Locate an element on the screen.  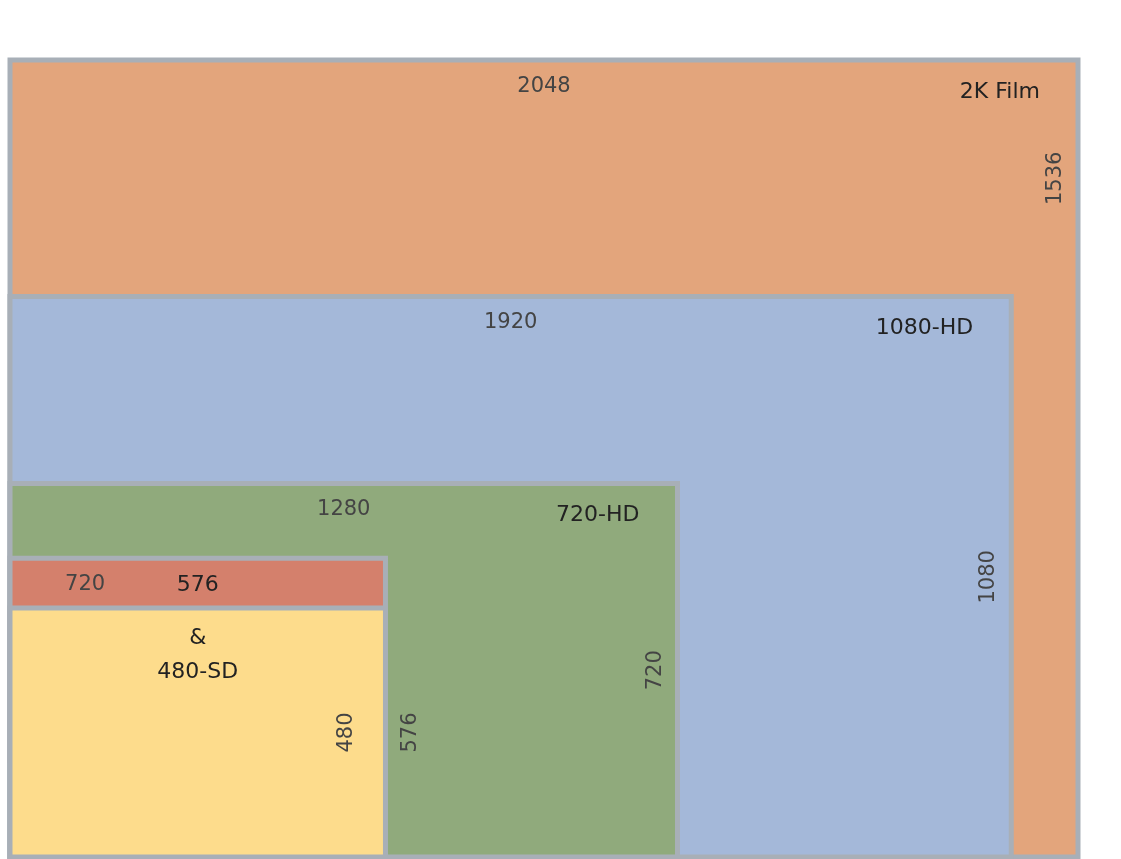
data-label: 2048 is located at coordinates (544, 84).